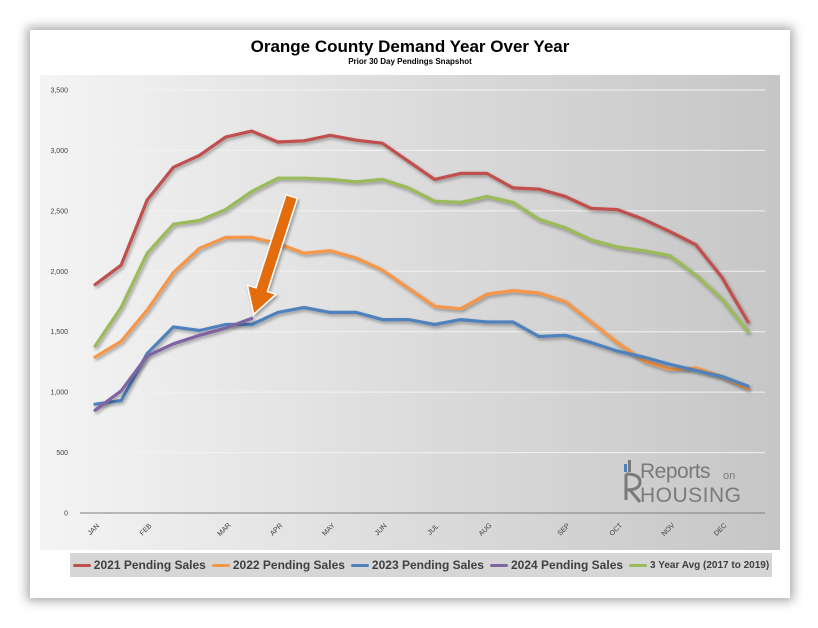  I want to click on legend-swatch-2021, so click(81, 565).